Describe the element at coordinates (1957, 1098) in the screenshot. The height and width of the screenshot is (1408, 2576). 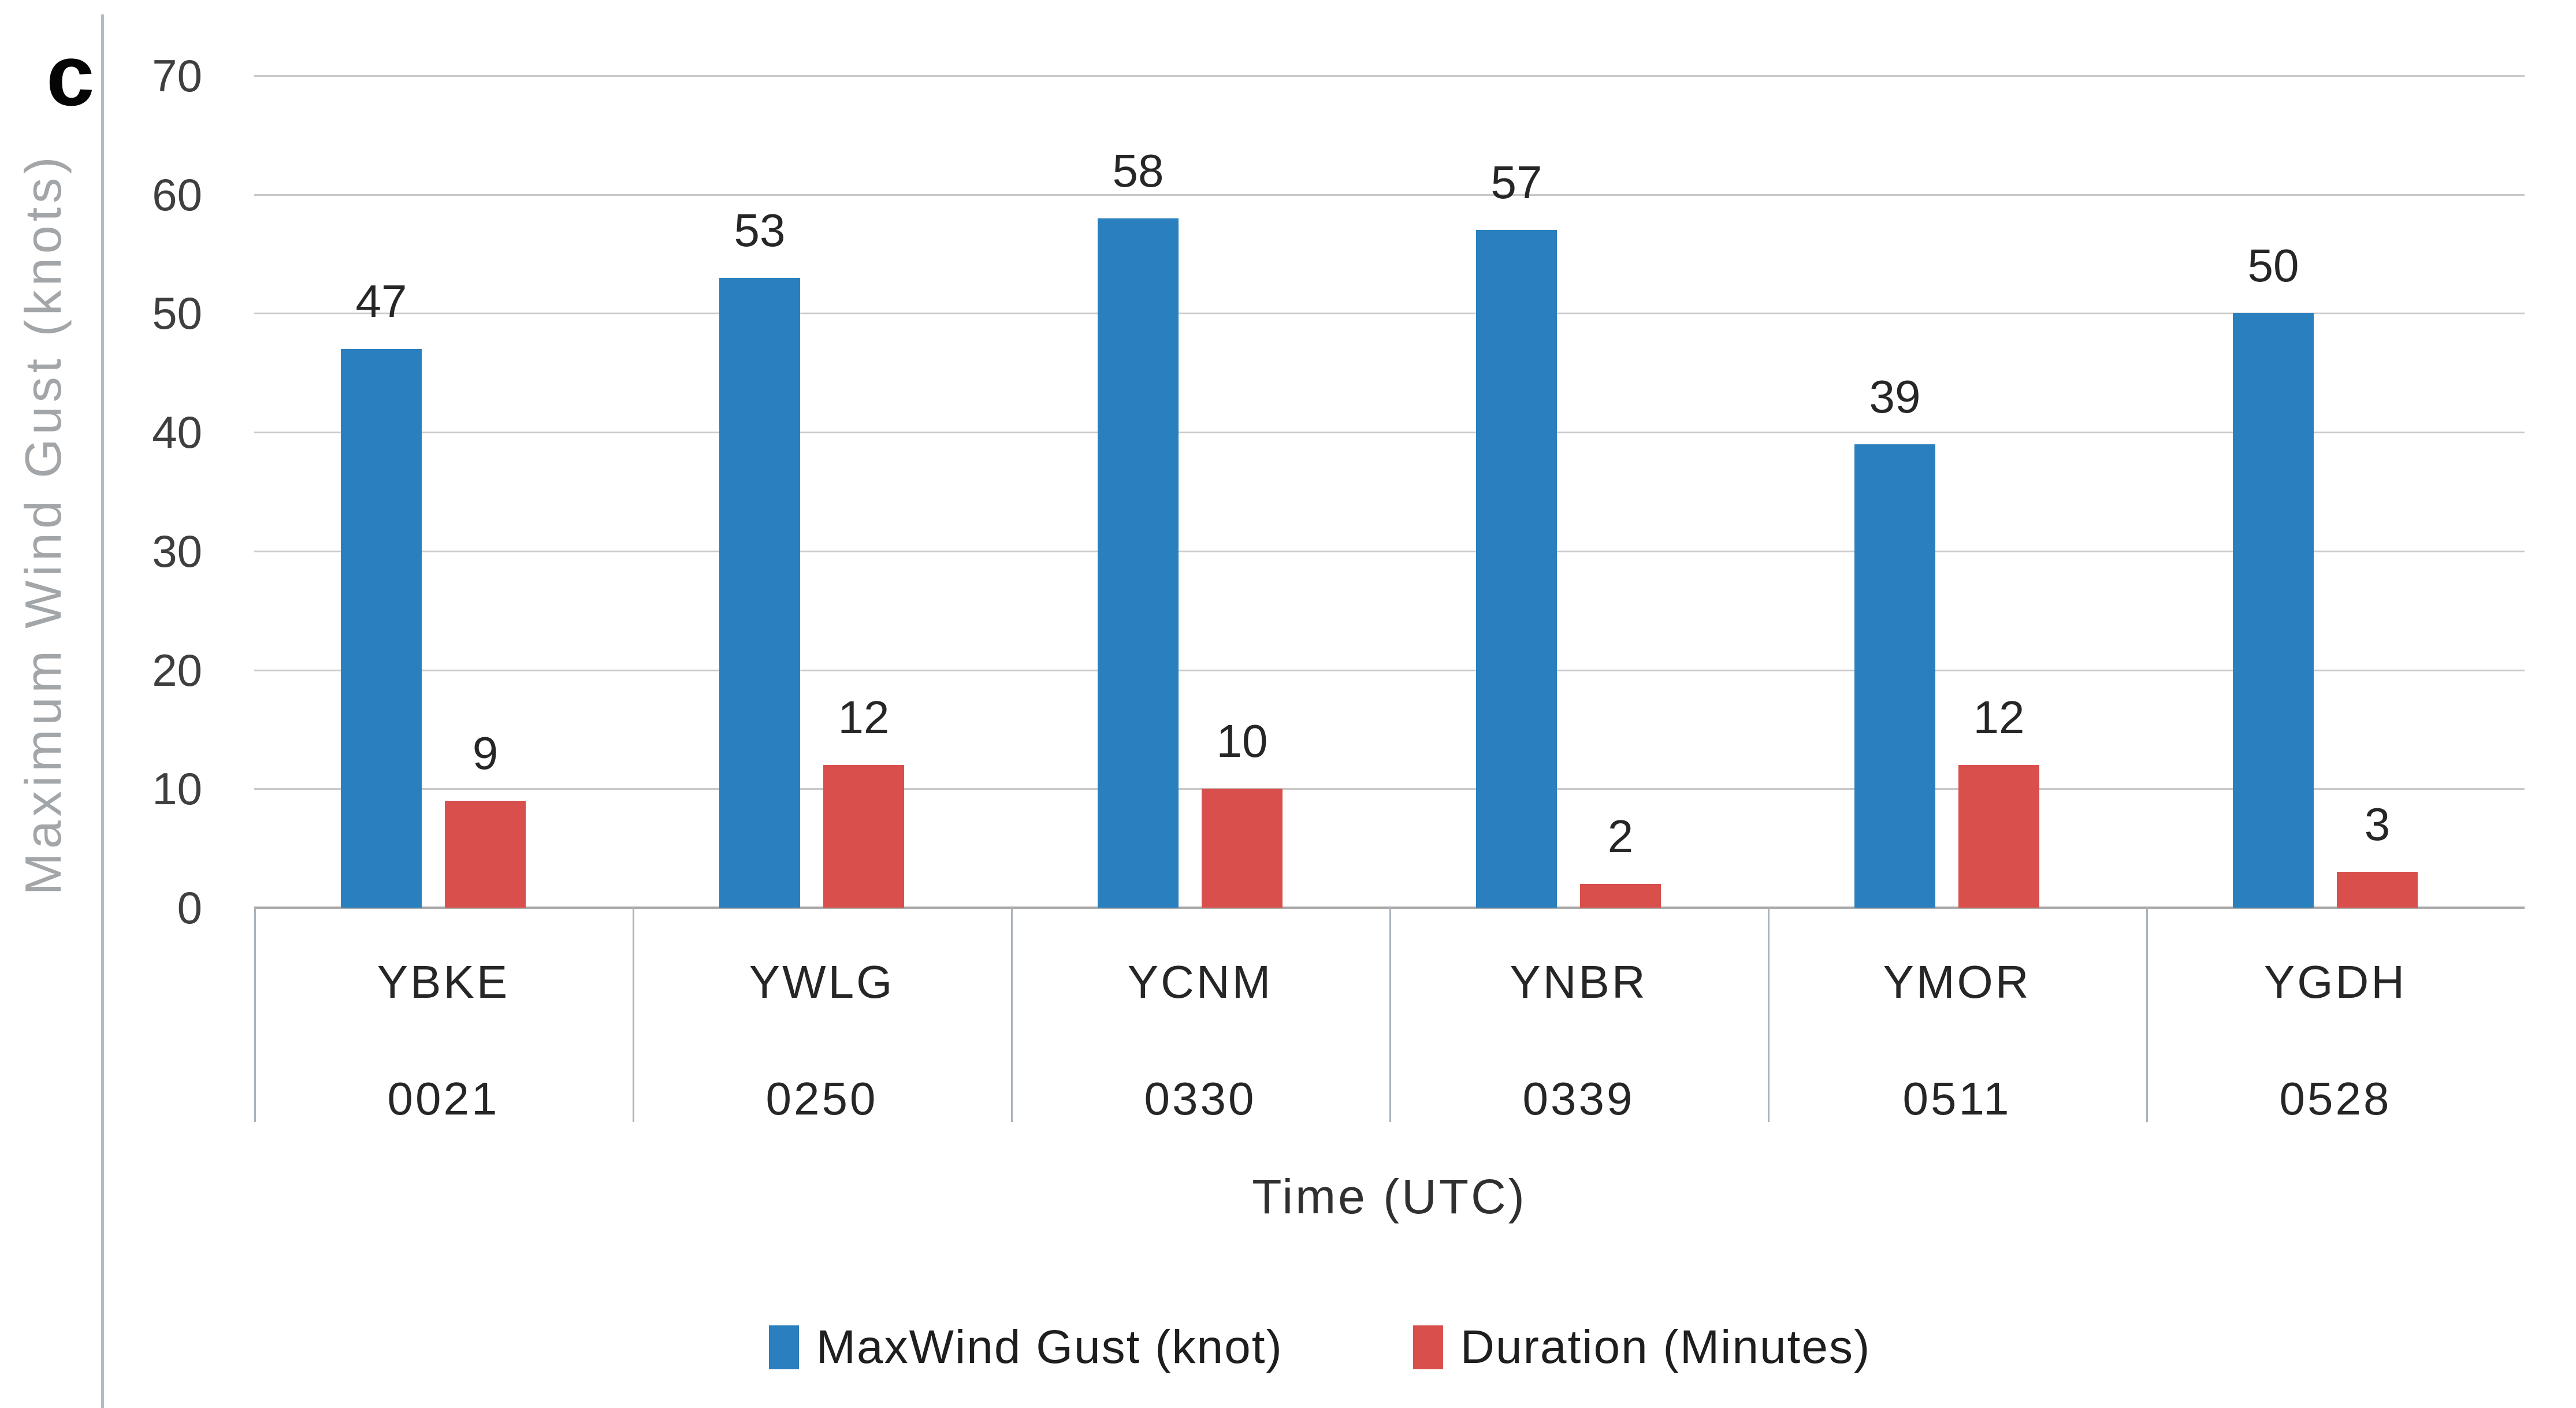
I see `time-label-0511: 0511` at that location.